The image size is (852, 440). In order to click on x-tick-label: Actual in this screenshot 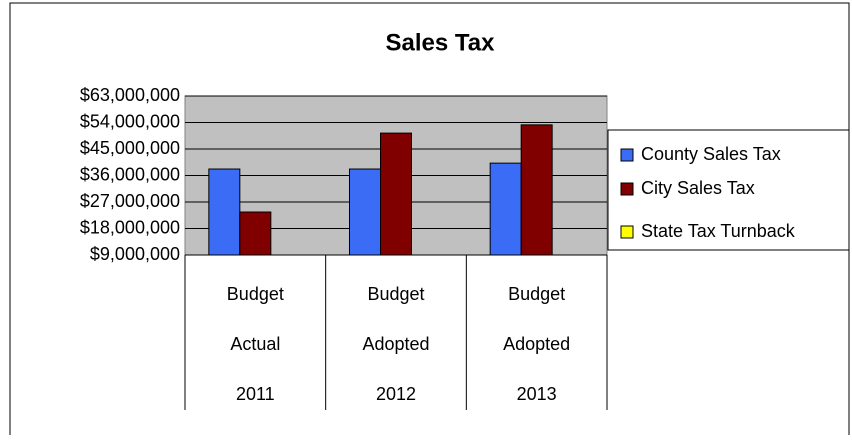, I will do `click(255, 344)`.